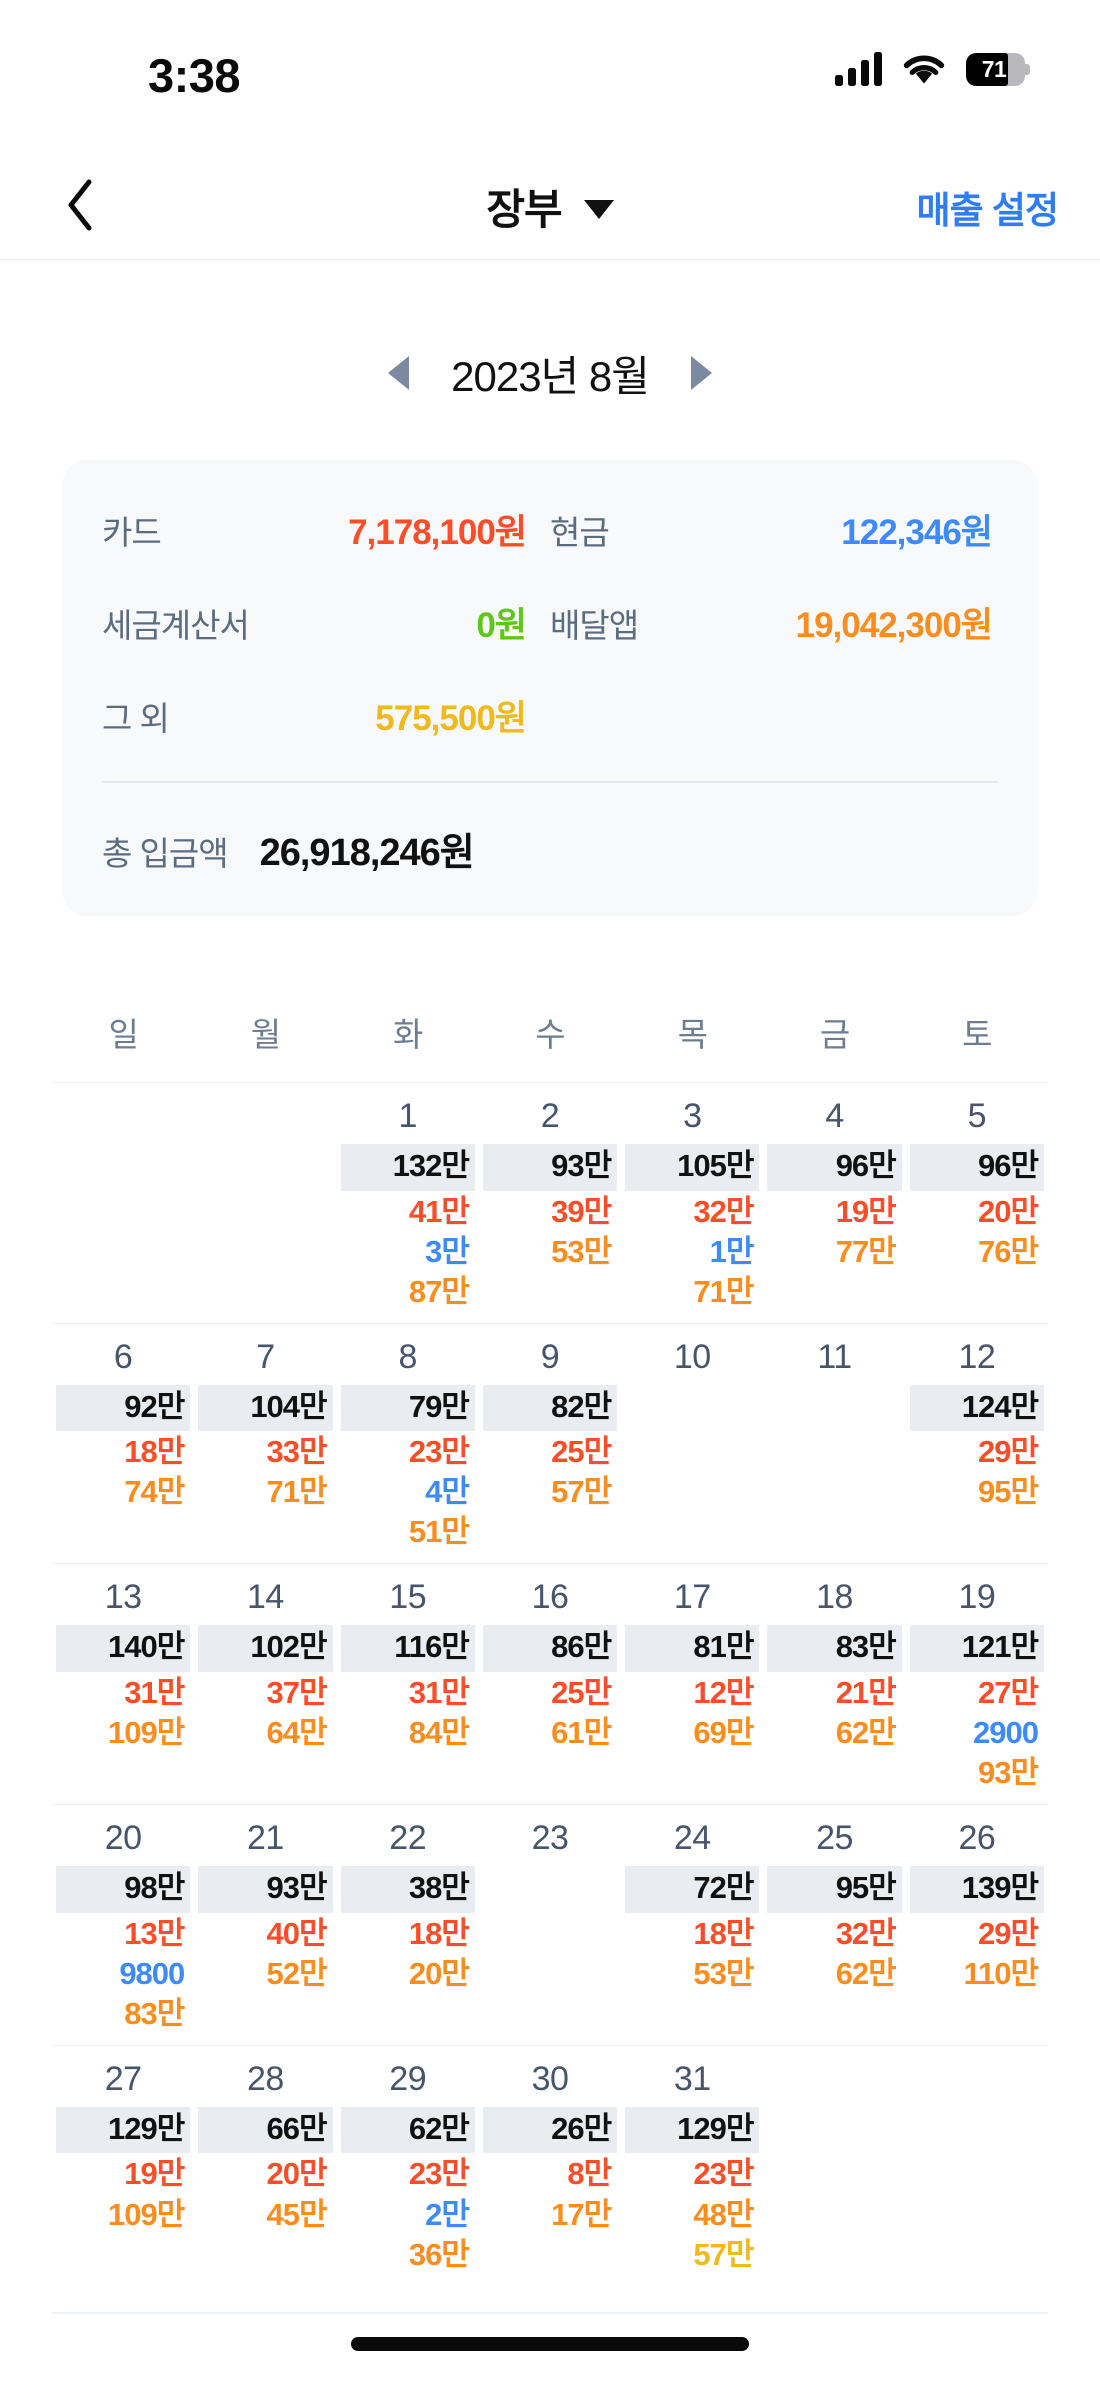  Describe the element at coordinates (399, 373) in the screenshot. I see `prev-month-button` at that location.